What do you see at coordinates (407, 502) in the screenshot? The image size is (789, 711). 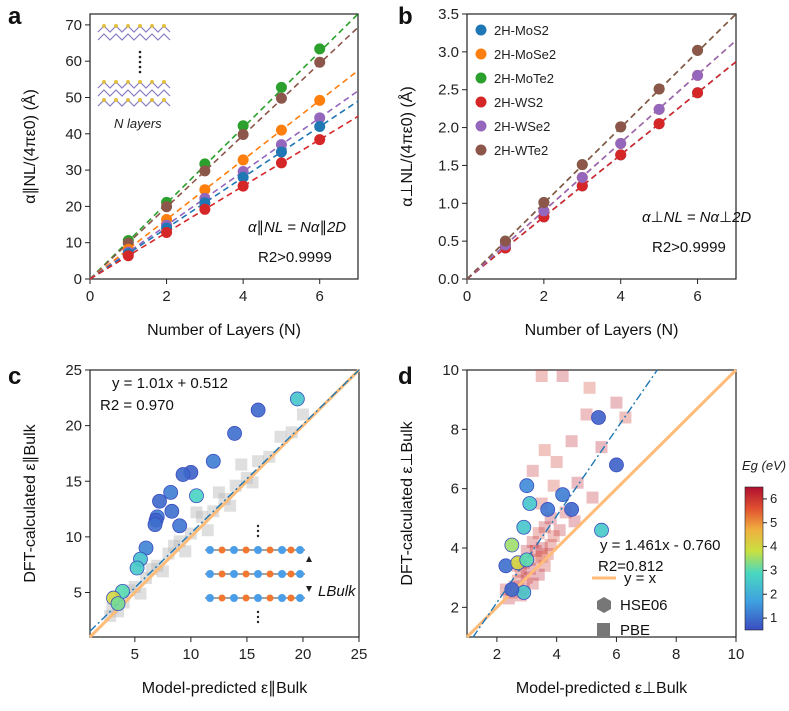 I see `panel-d-ylabel: DFT-calculated ε⊥Bulk` at bounding box center [407, 502].